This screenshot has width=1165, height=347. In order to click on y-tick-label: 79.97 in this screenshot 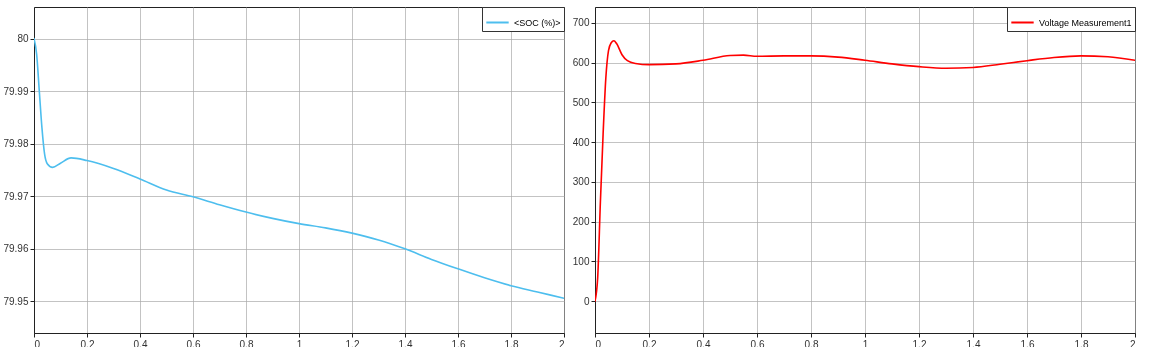, I will do `click(16, 196)`.